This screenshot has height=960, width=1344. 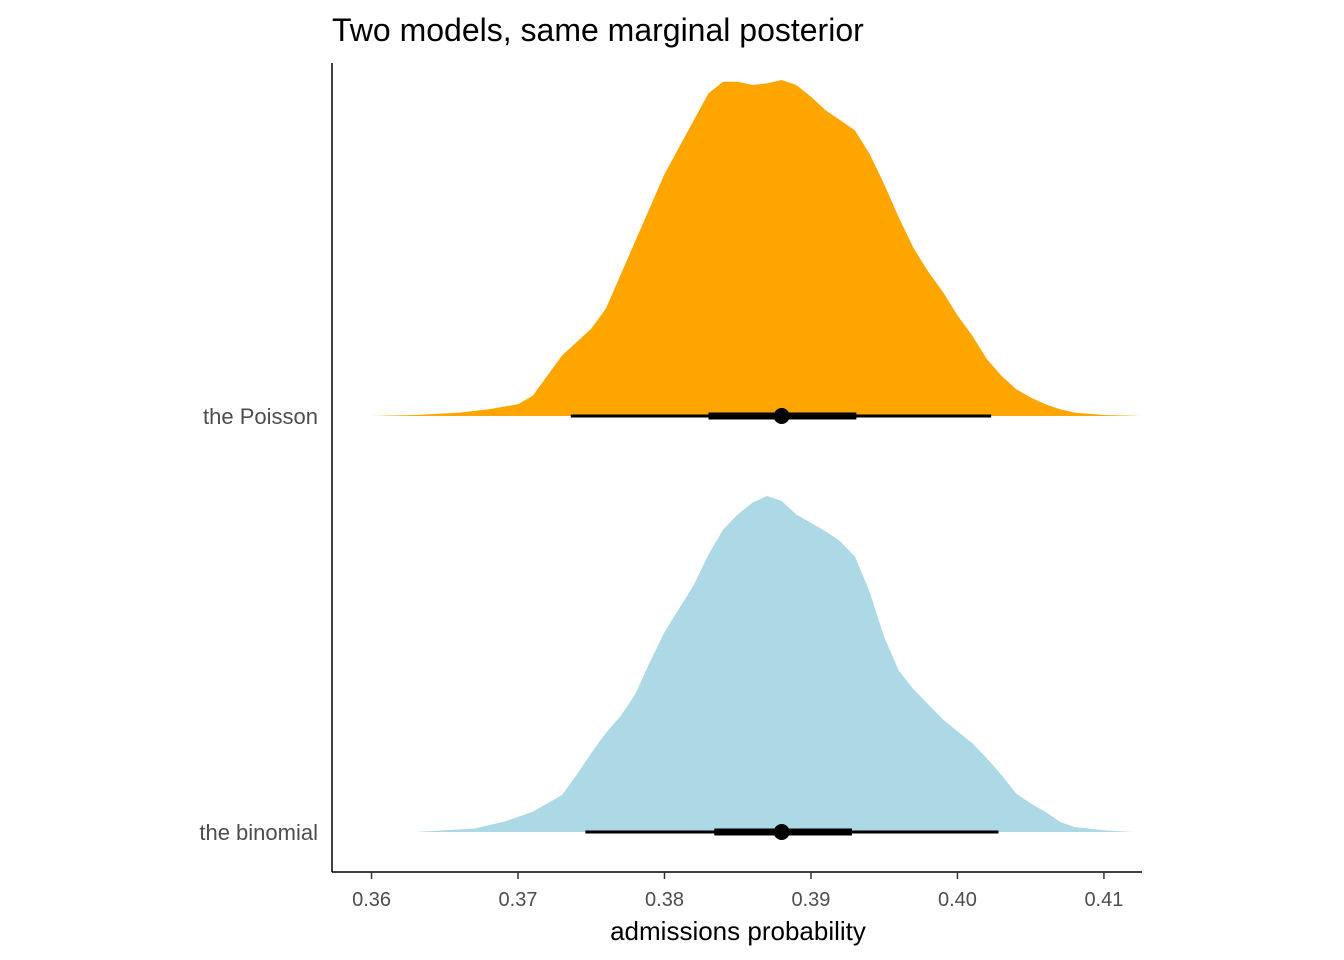 What do you see at coordinates (811, 900) in the screenshot?
I see `x-tick-label: 0.39` at bounding box center [811, 900].